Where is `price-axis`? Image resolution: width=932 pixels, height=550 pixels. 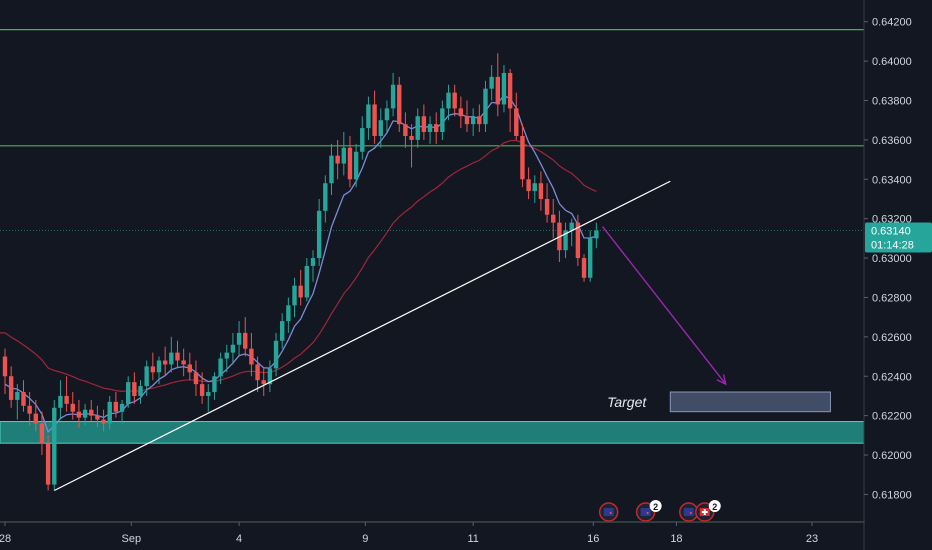
price-axis is located at coordinates (898, 275).